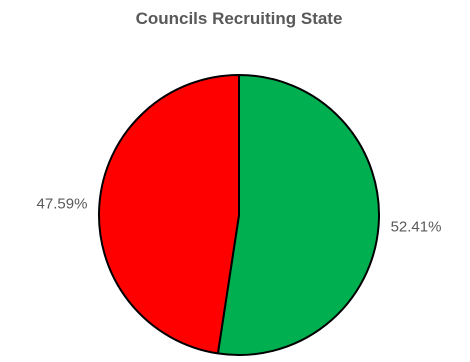  I want to click on chart-title: Councils Recruiting State, so click(239, 18).